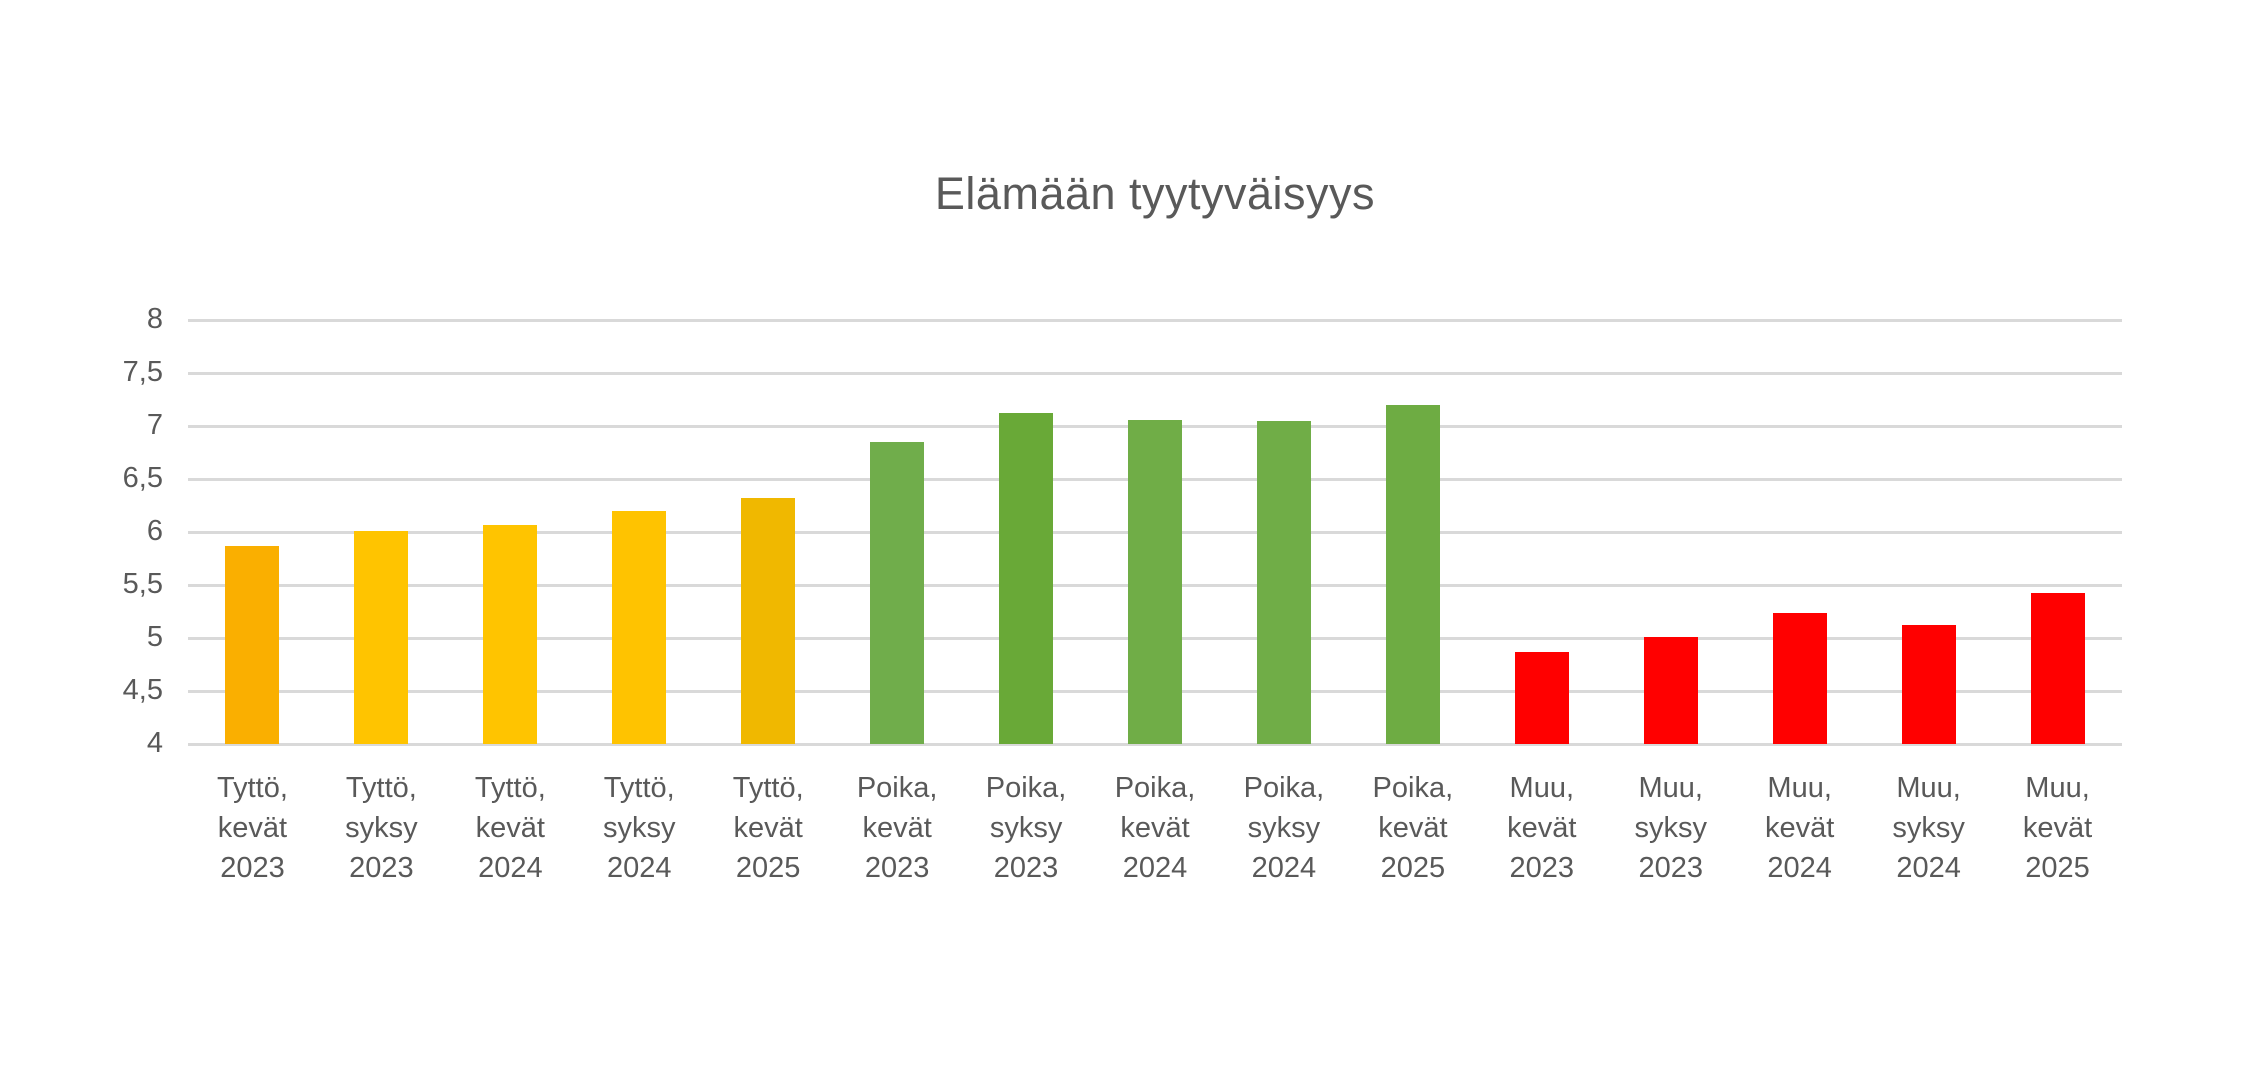 The width and height of the screenshot is (2250, 1087). I want to click on y-axis-tick-label: 4, so click(154, 743).